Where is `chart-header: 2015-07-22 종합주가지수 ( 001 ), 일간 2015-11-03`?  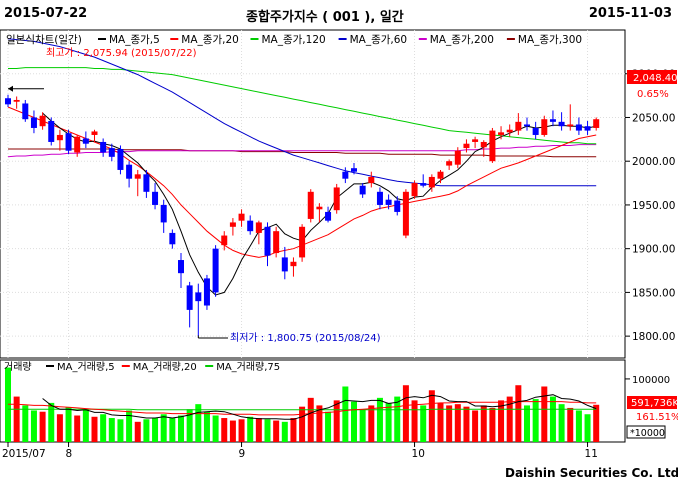
chart-header: 2015-07-22 종합주가지수 ( 001 ), 일간 2015-11-03 is located at coordinates (339, 15).